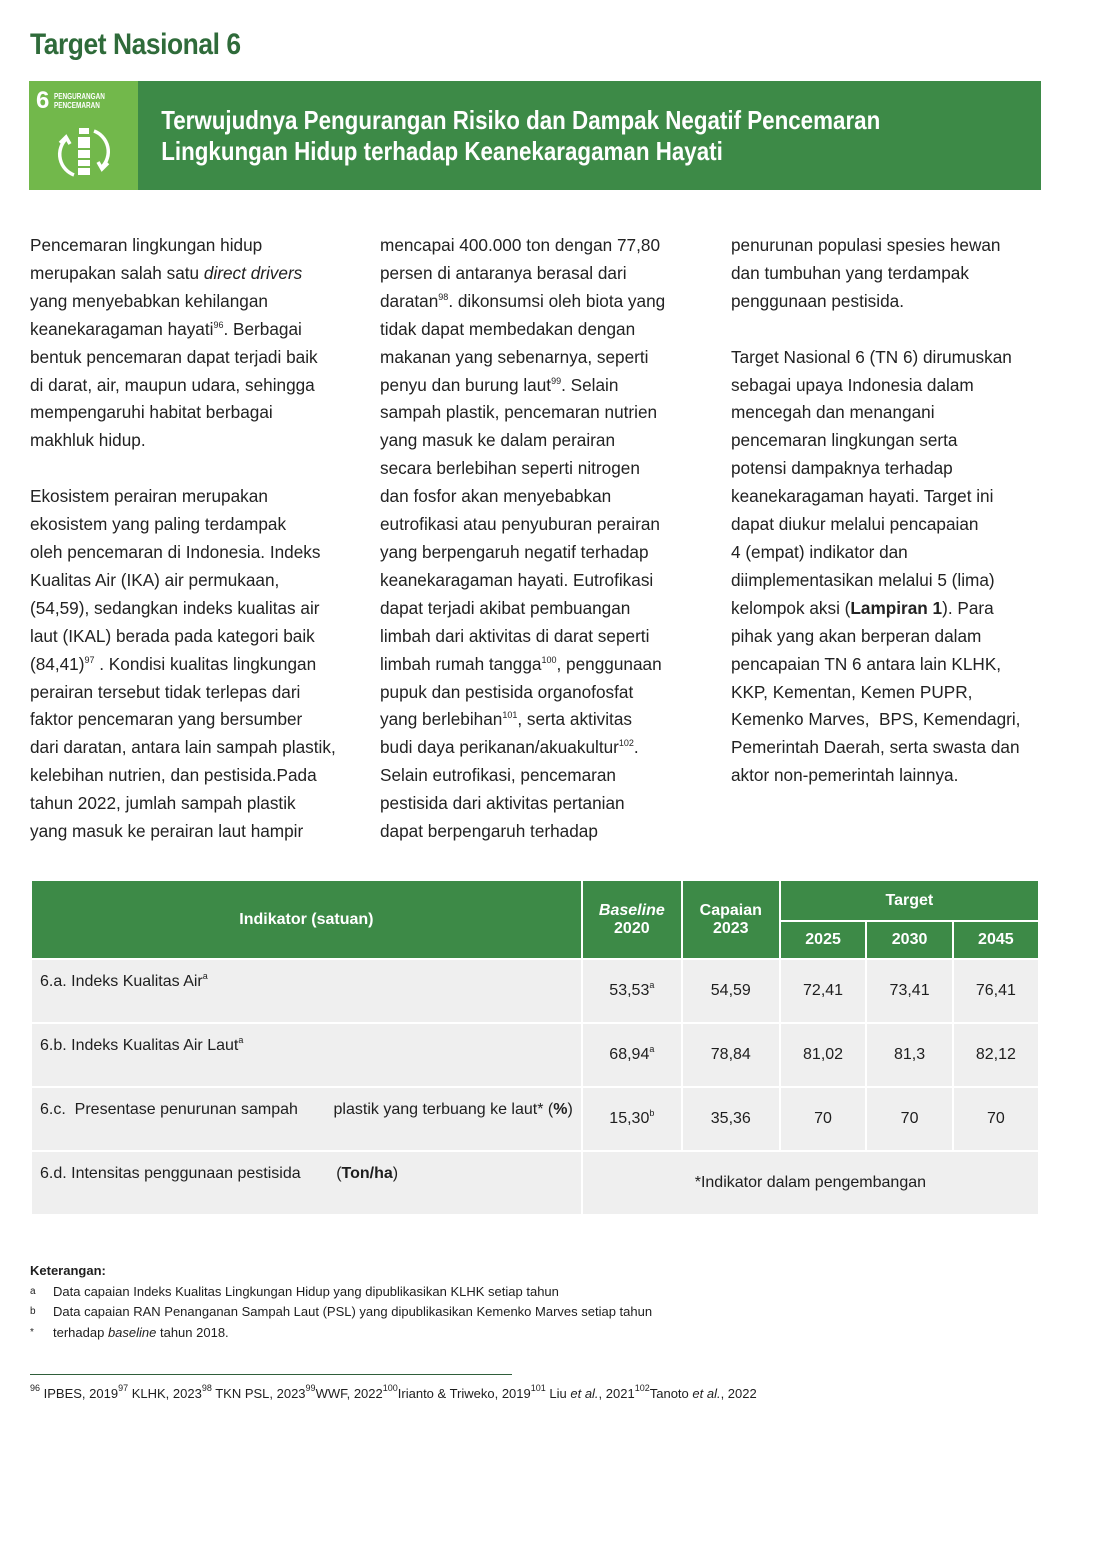 This screenshot has height=1556, width=1112. Describe the element at coordinates (498, 440) in the screenshot. I see `text-line: yang masuk ke dalam perairan` at that location.